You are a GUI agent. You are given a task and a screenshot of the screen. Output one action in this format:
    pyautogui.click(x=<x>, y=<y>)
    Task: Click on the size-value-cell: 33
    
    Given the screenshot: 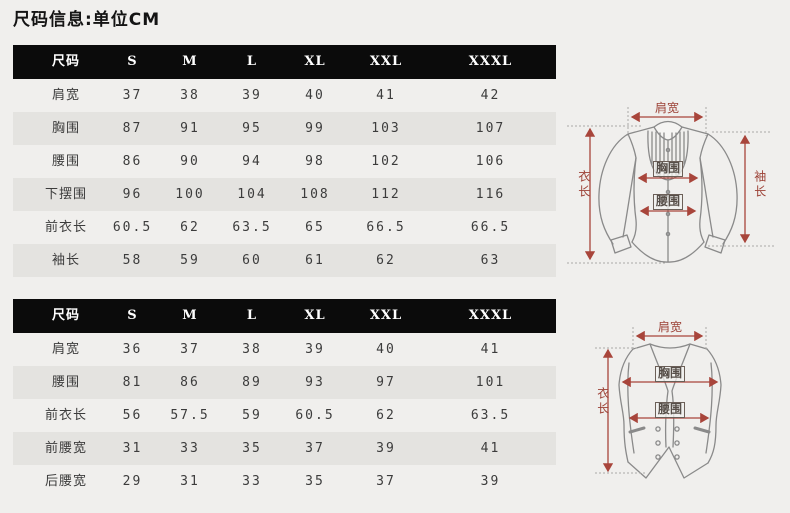 What is the action you would take?
    pyautogui.click(x=252, y=481)
    